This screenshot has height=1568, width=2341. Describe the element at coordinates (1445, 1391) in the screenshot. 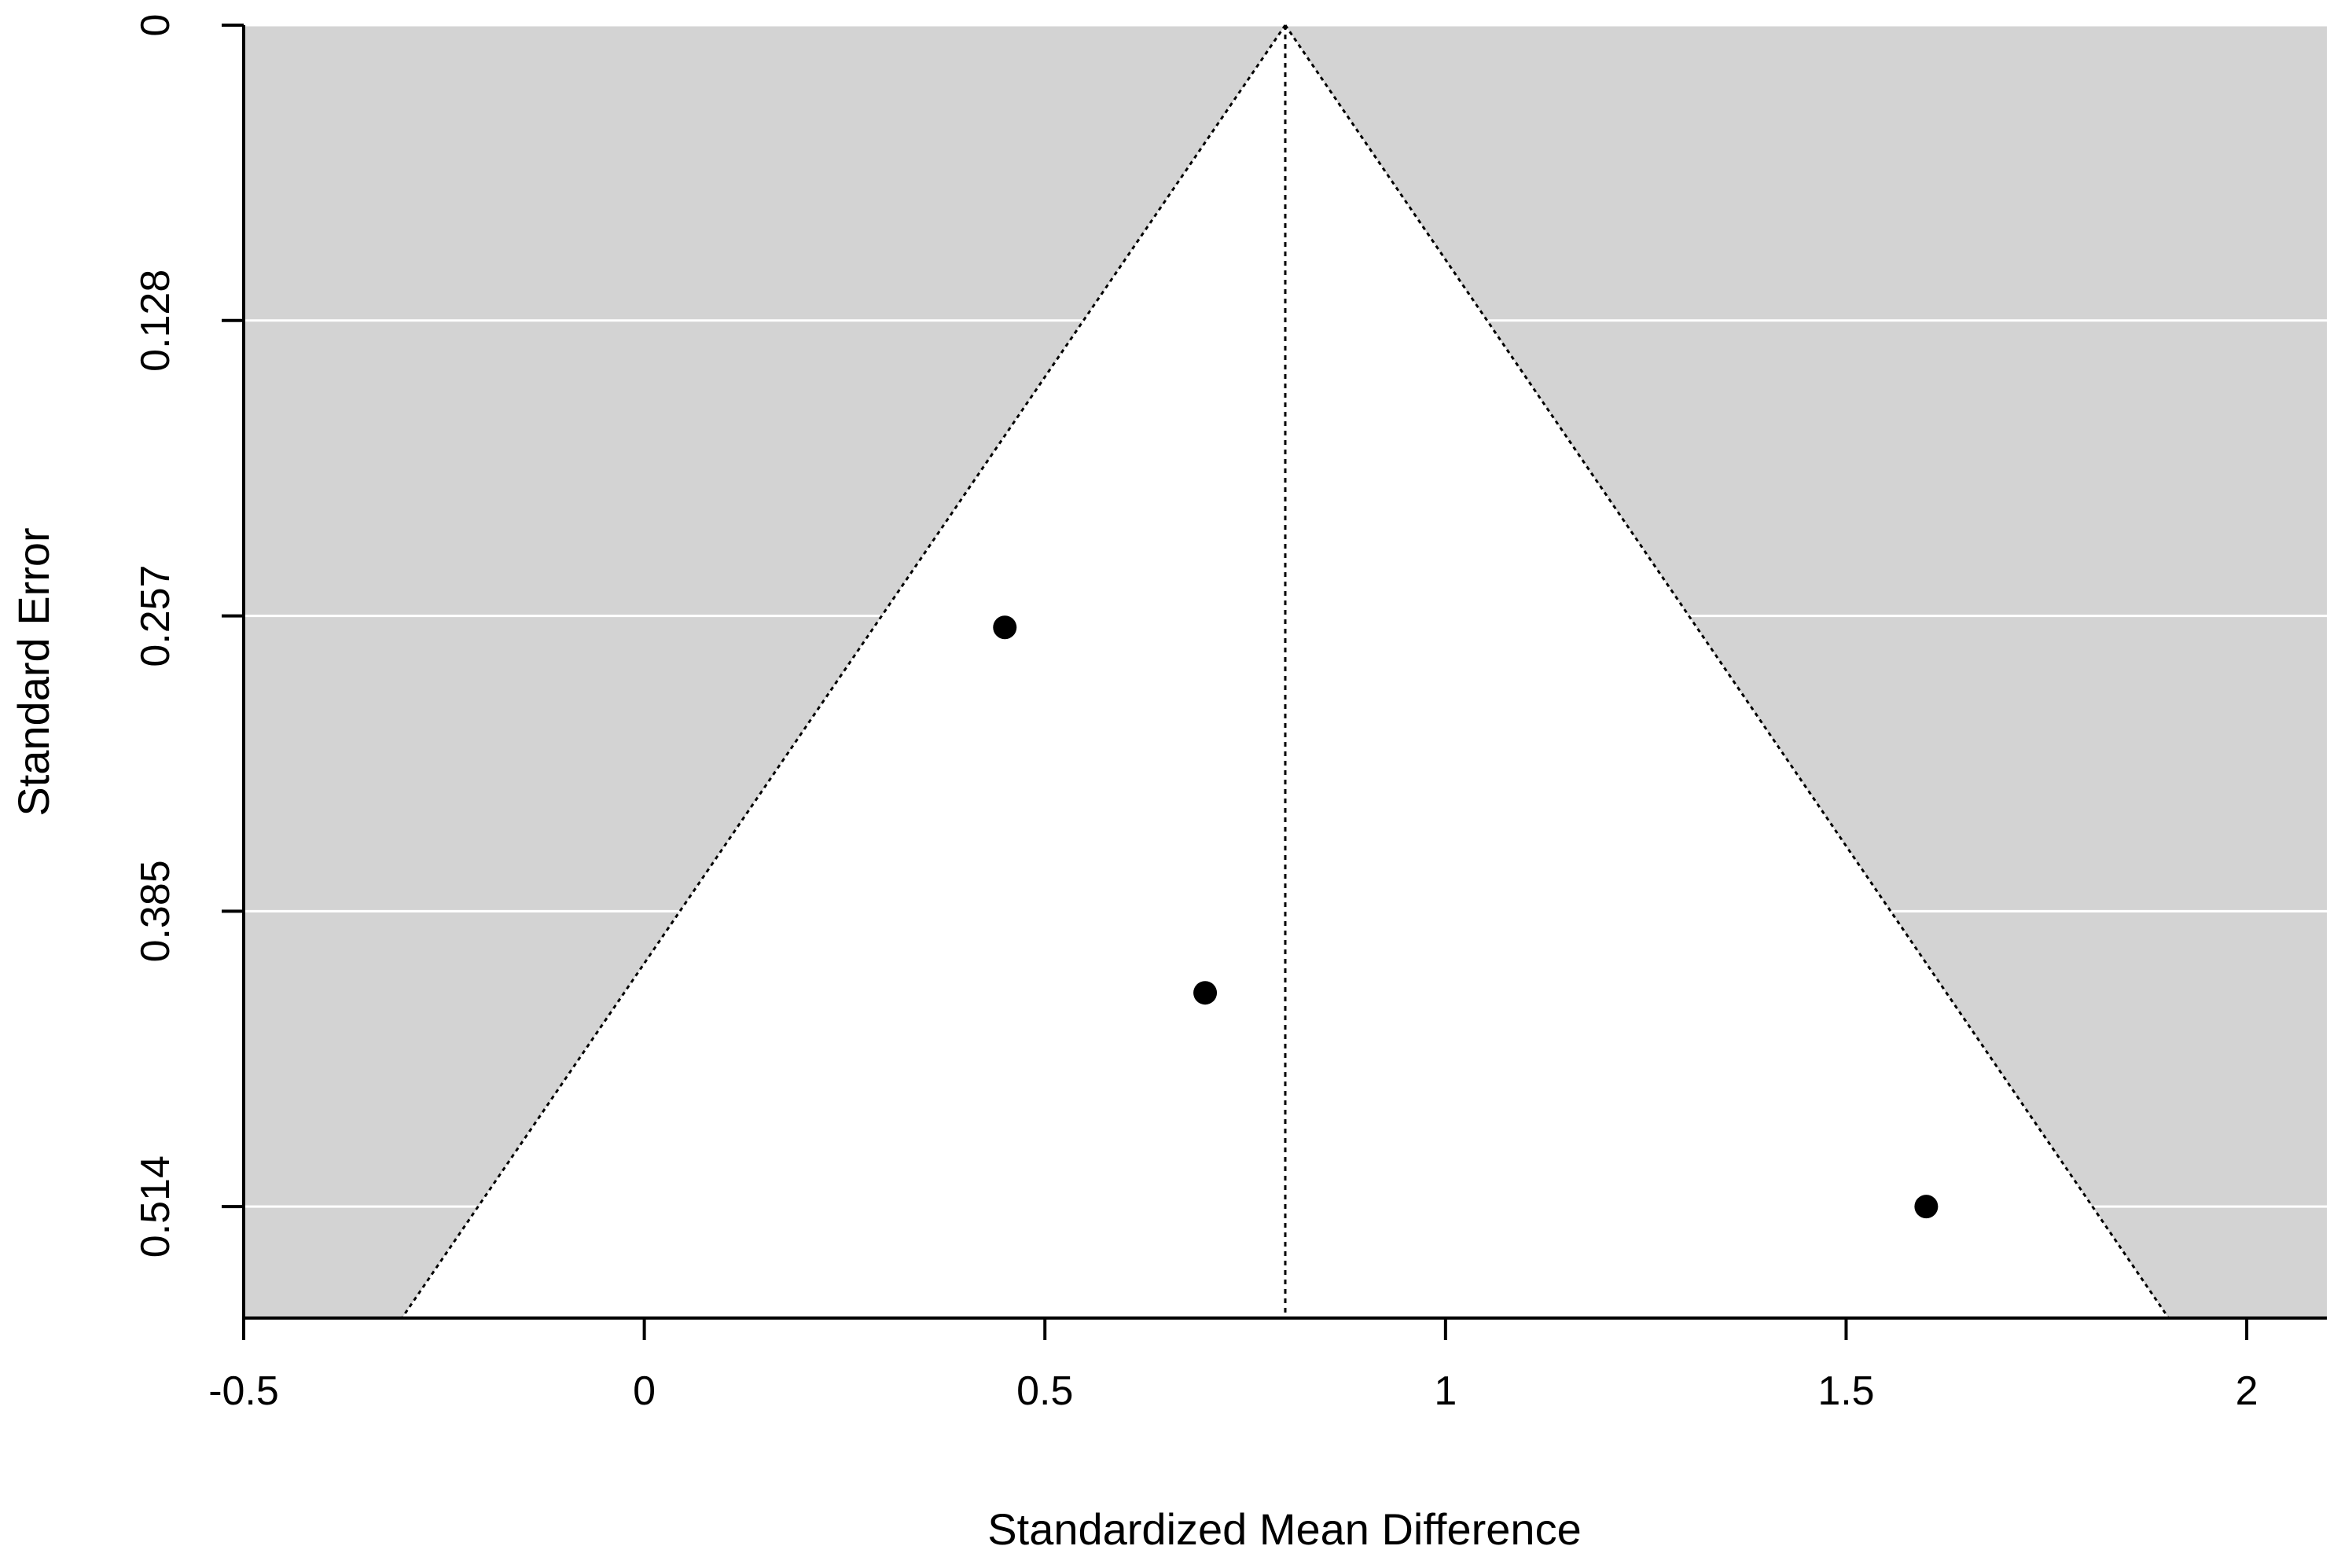

I see `x-tick-label: 1` at that location.